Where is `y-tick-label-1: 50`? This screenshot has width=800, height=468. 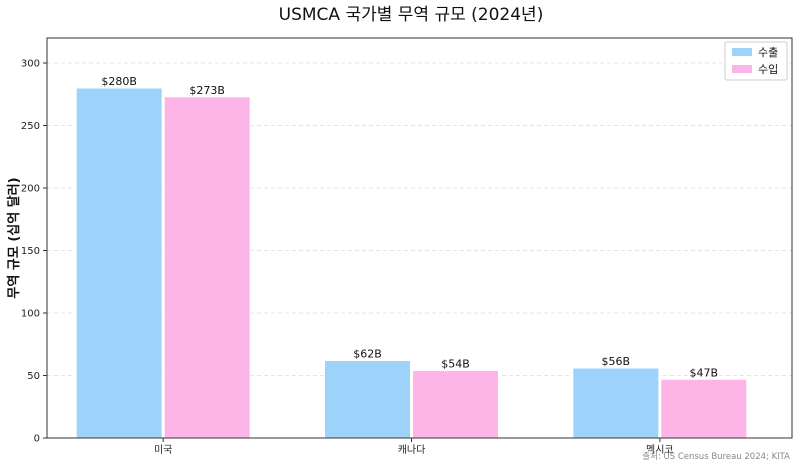 y-tick-label-1: 50 is located at coordinates (33, 376).